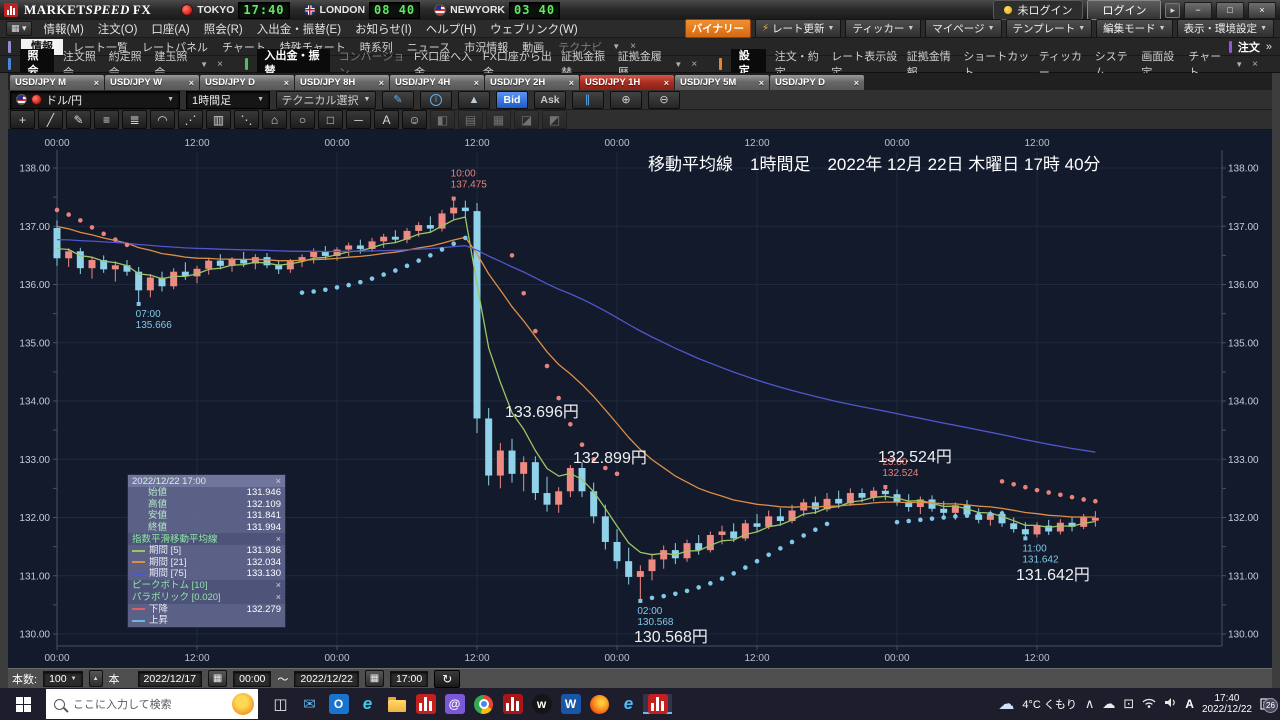 Image resolution: width=1280 pixels, height=720 pixels. I want to click on taskbar-icon-wave-app: w, so click(541, 704).